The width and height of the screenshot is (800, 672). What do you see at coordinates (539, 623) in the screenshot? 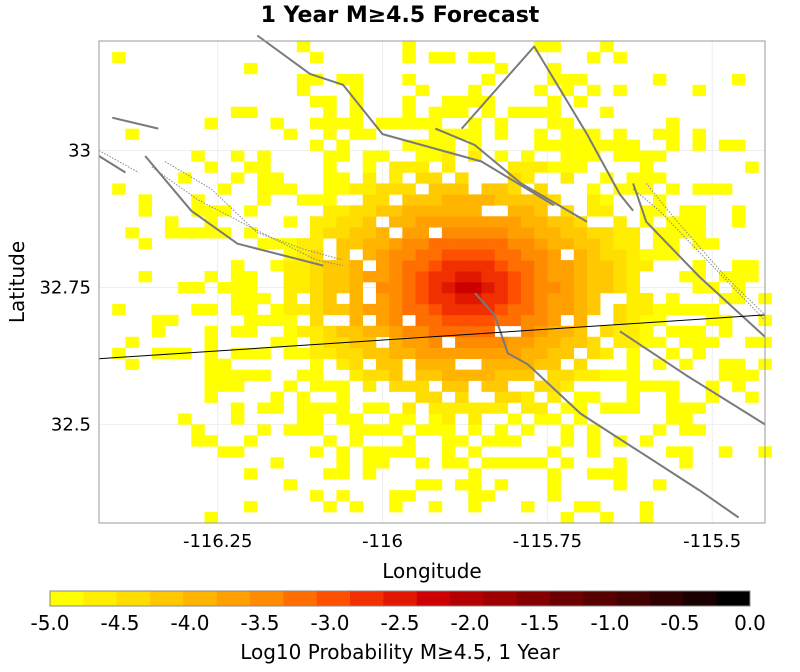
I see `colorbar-tick-label: -1.5` at bounding box center [539, 623].